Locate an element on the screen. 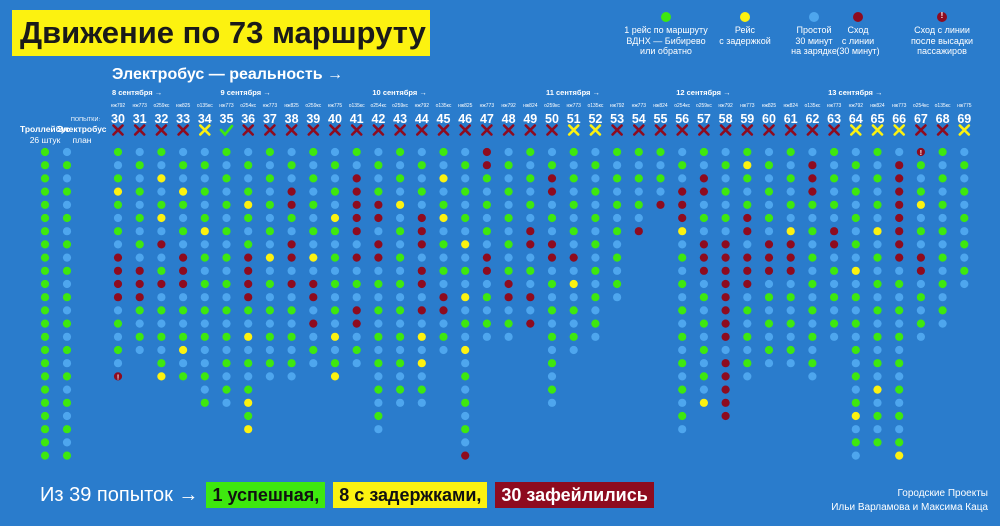 The height and width of the screenshot is (526, 1000). legend-item-delay: Рейс с задержкой is located at coordinates (745, 29).